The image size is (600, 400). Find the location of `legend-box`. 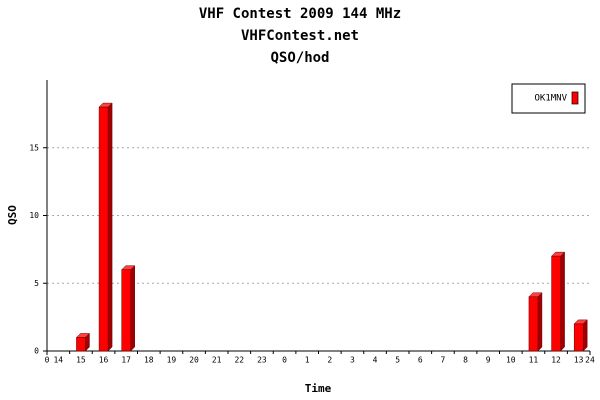

legend-box is located at coordinates (548, 98).